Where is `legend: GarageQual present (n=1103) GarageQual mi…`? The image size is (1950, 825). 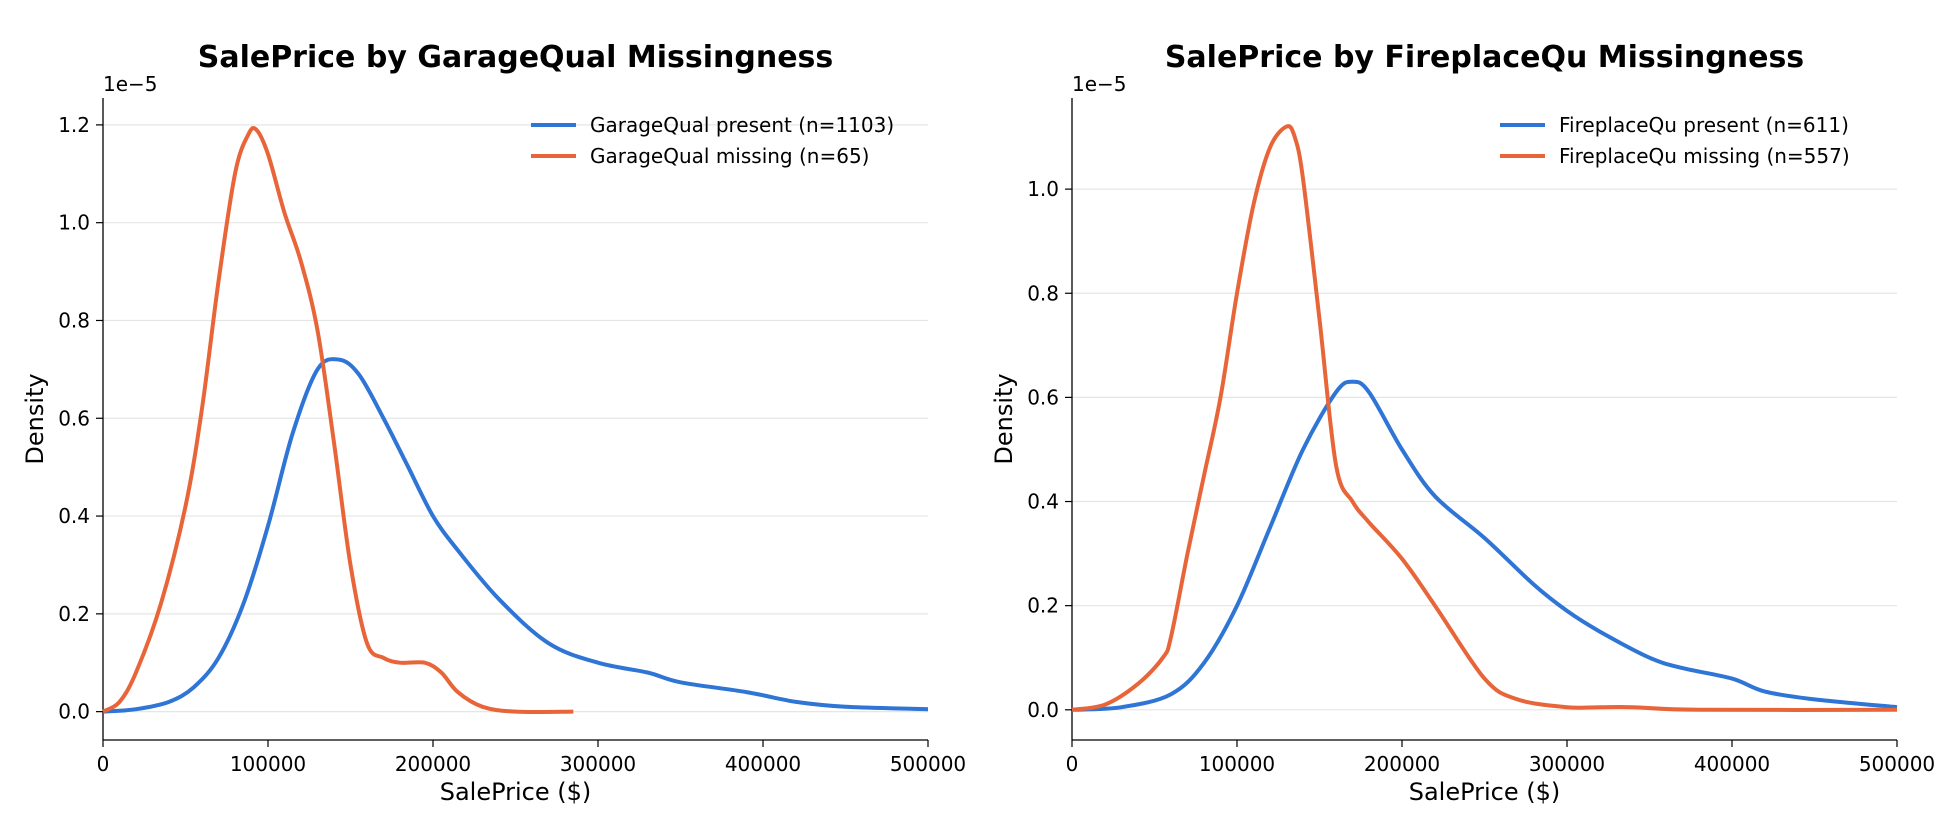 legend: GarageQual present (n=1103) GarageQual mi… is located at coordinates (712, 140).